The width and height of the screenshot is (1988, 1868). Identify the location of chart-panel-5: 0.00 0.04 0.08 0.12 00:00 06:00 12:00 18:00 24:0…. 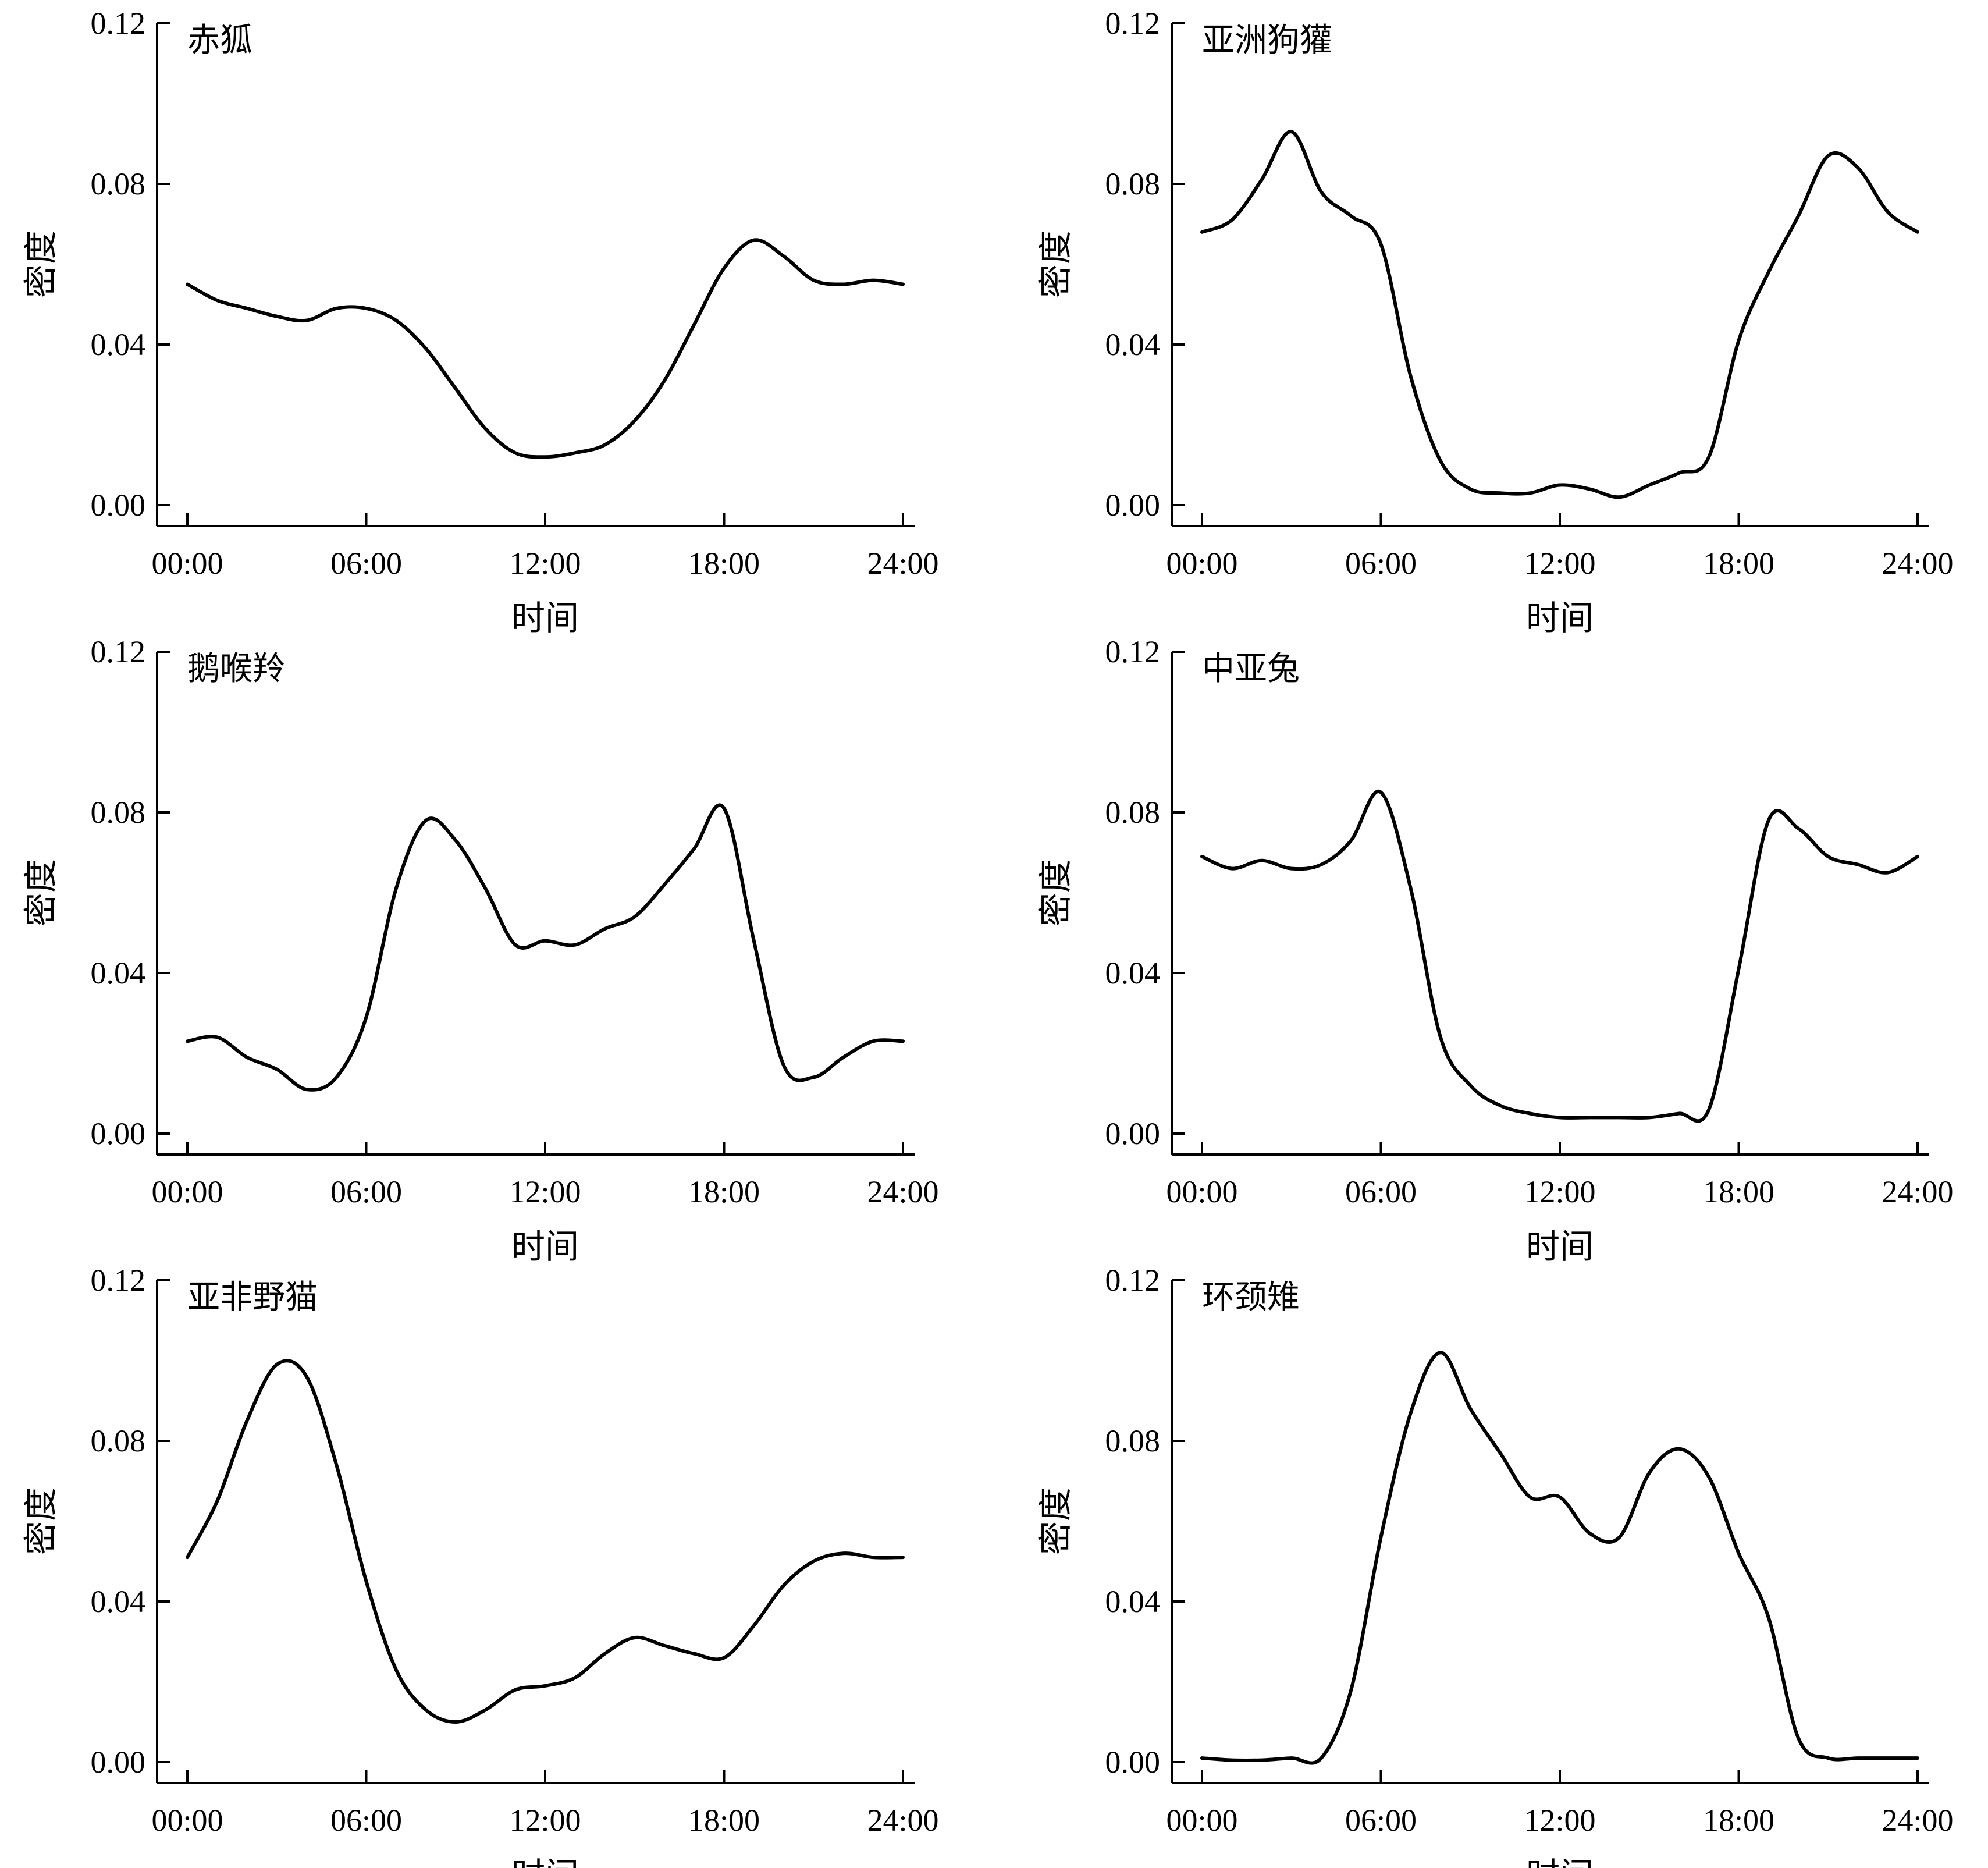
(480, 1566).